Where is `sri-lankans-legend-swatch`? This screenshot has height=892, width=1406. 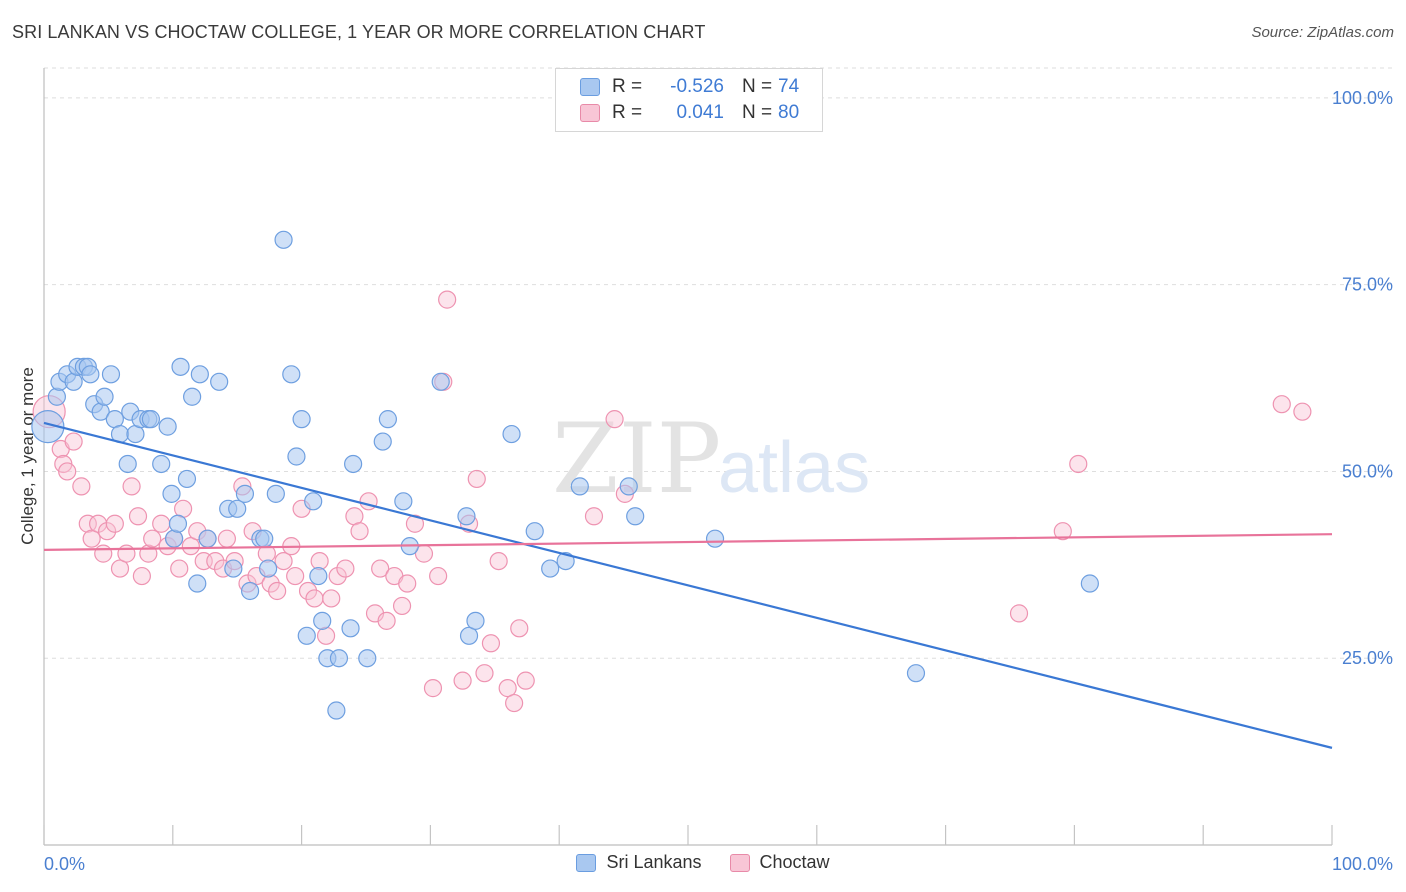 sri-lankans-legend-swatch is located at coordinates (586, 862).